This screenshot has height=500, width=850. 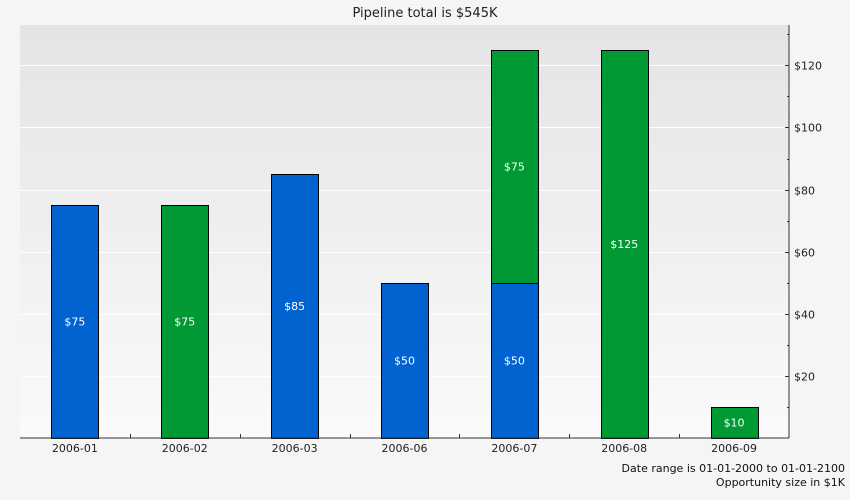 I want to click on x-tick-label: 2006-01, so click(x=75, y=448).